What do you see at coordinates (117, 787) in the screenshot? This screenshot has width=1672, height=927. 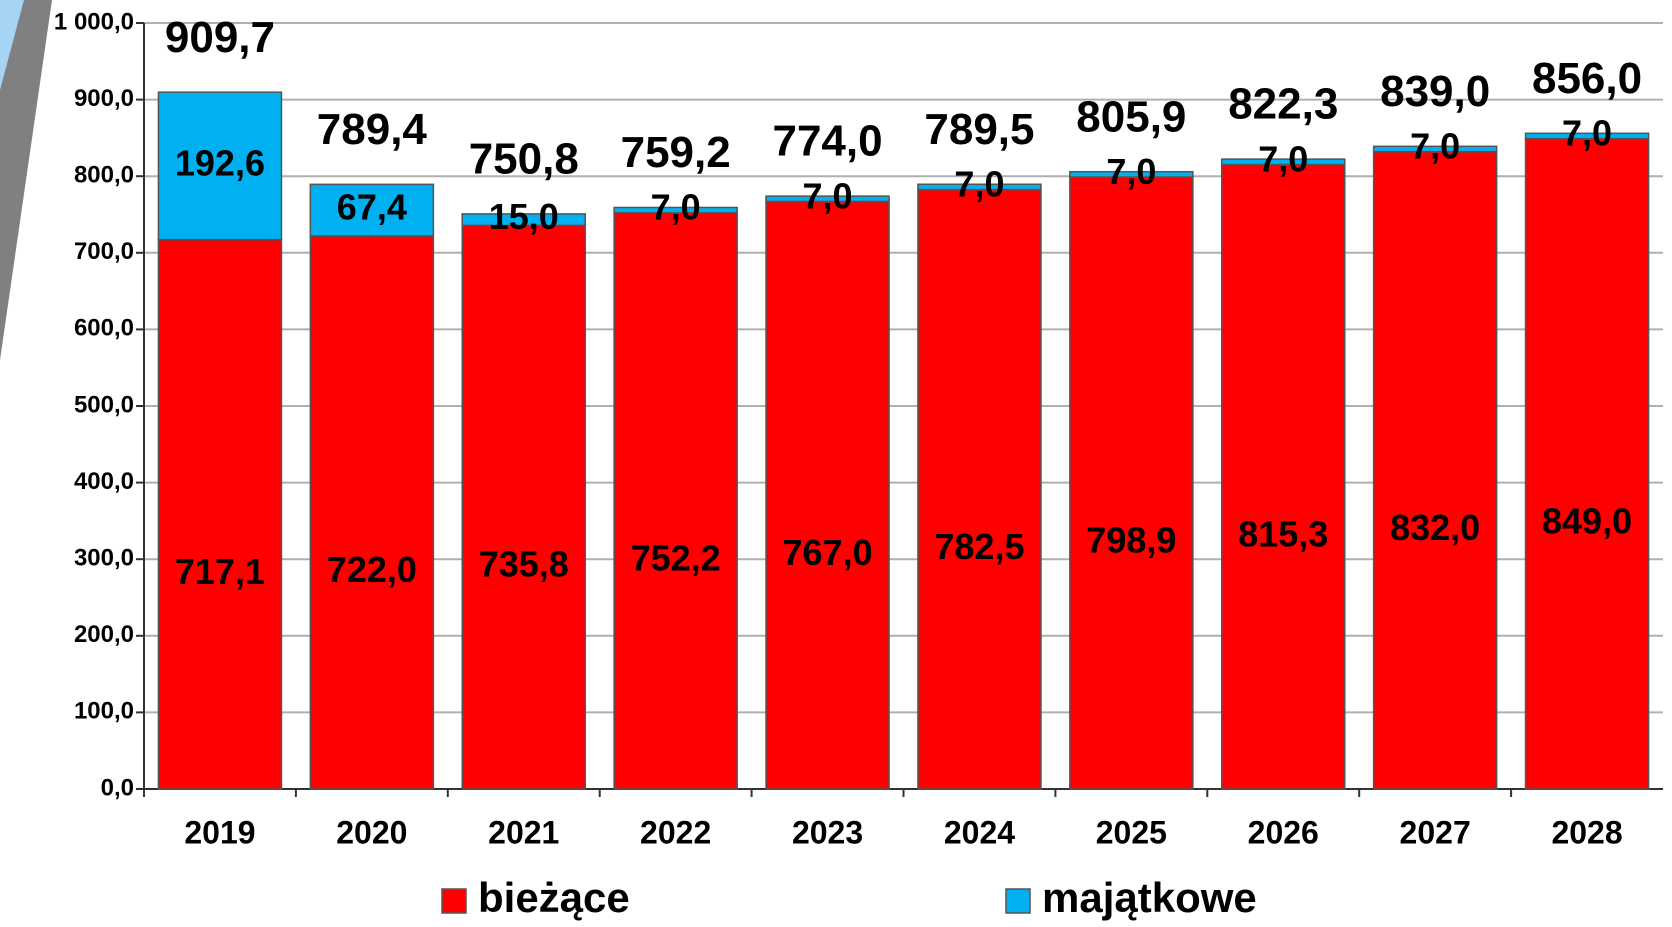 I see `y-tick-label: 0,0` at bounding box center [117, 787].